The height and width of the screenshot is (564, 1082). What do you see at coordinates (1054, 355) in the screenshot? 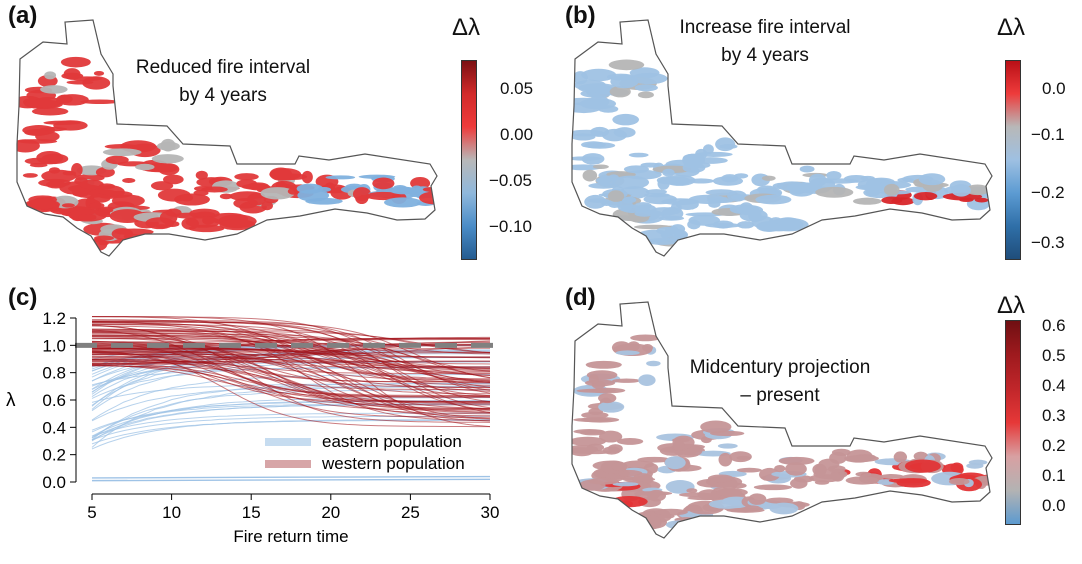
I see `colorbar-d-tick: 0.5` at bounding box center [1054, 355].